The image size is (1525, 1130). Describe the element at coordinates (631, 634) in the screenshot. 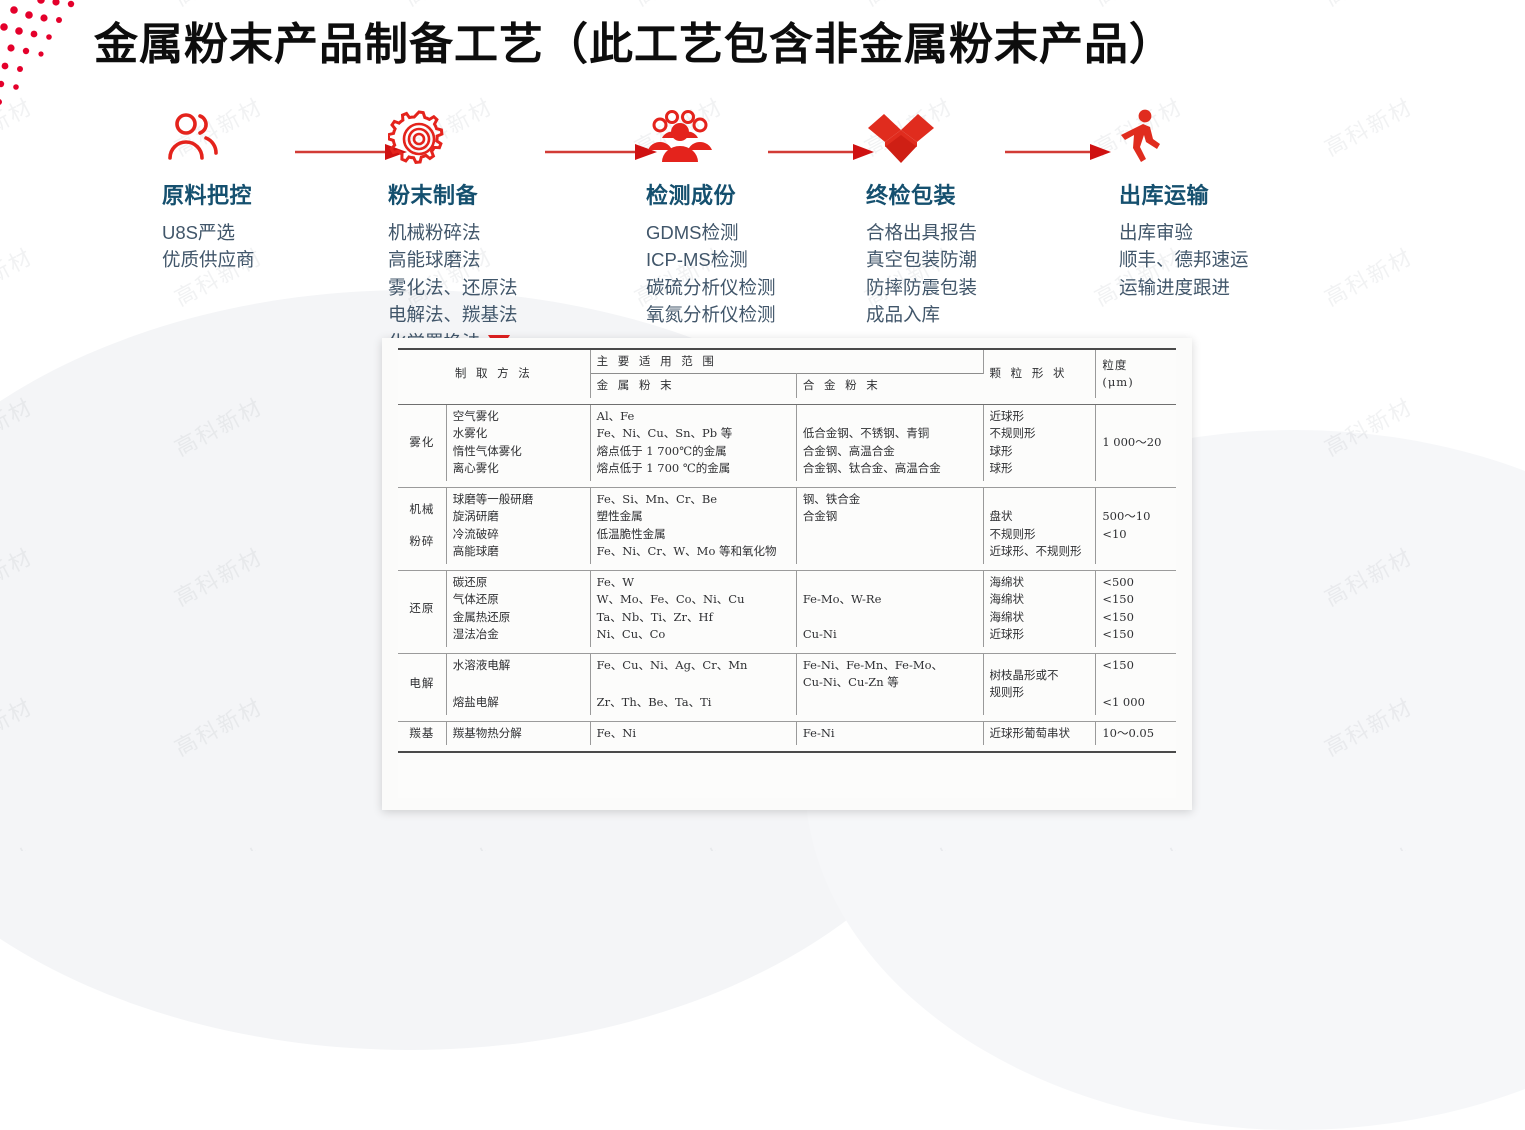

I see `metal-item: Ni、Cu、Co` at that location.